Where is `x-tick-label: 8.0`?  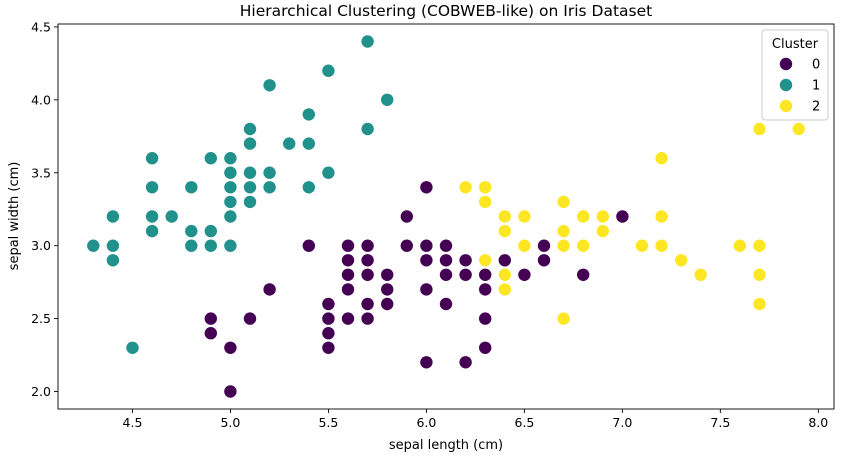
x-tick-label: 8.0 is located at coordinates (818, 422).